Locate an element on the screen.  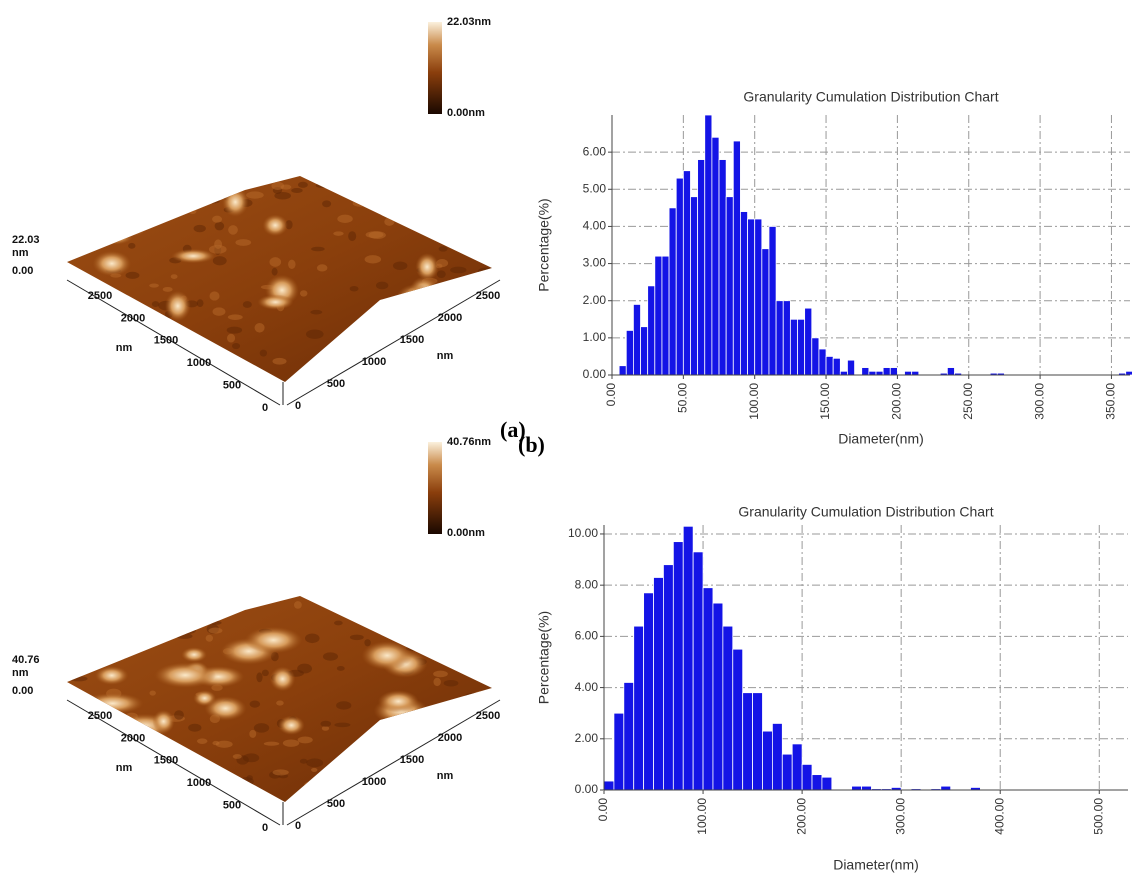
y-tick-label: 5.00 is located at coordinates (595, 188).